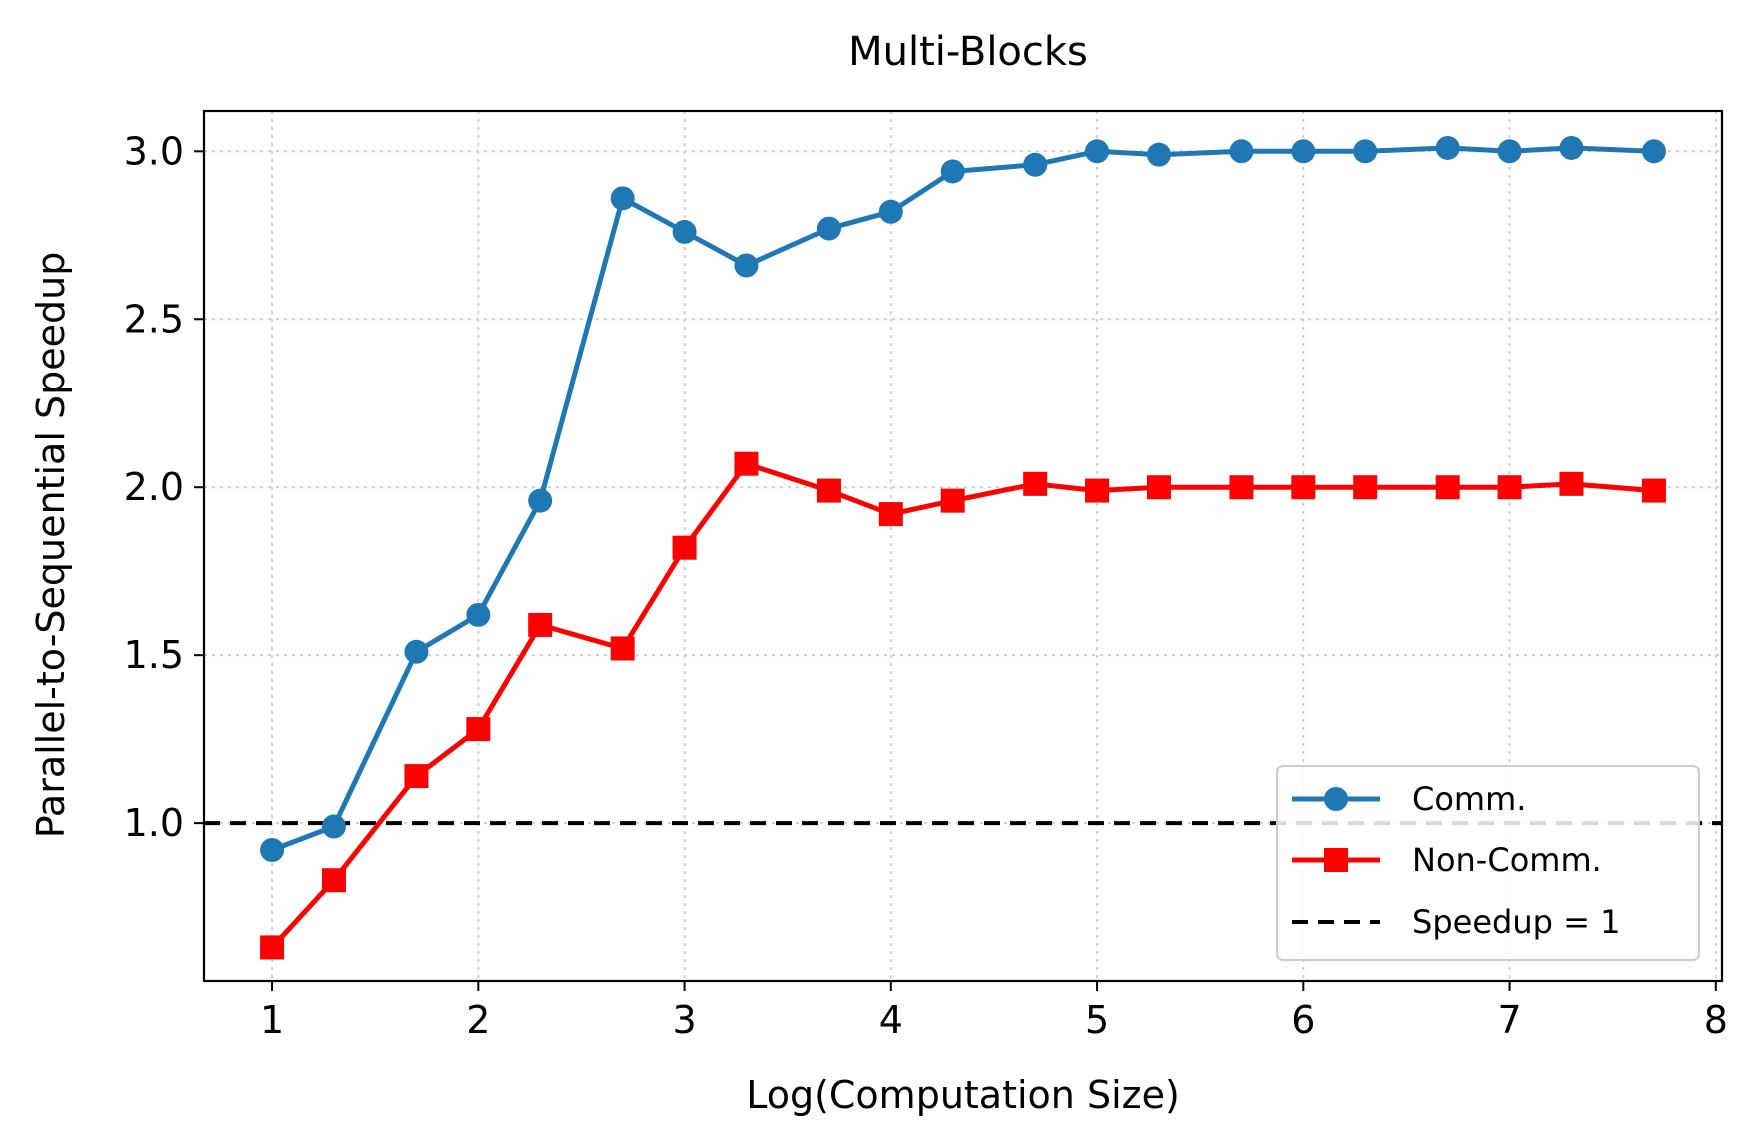  Describe the element at coordinates (272, 1020) in the screenshot. I see `x-tick-label: 1` at that location.